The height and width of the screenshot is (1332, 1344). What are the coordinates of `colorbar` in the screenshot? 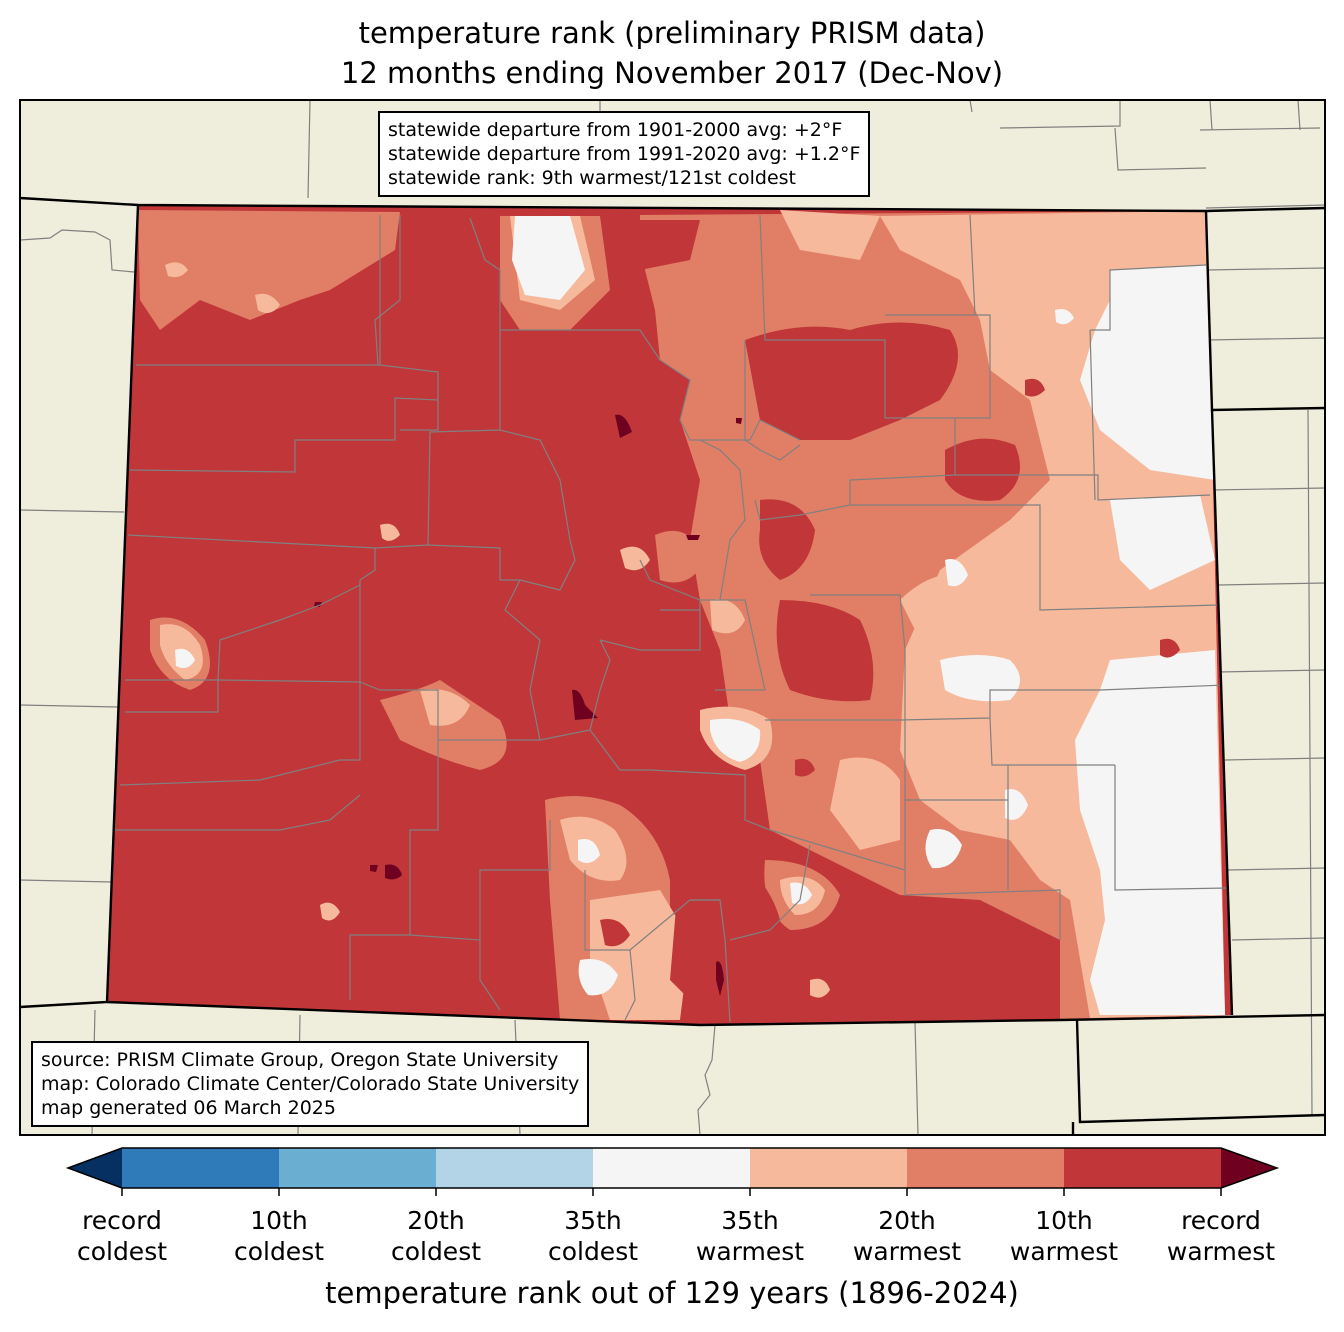 It's located at (672, 1171).